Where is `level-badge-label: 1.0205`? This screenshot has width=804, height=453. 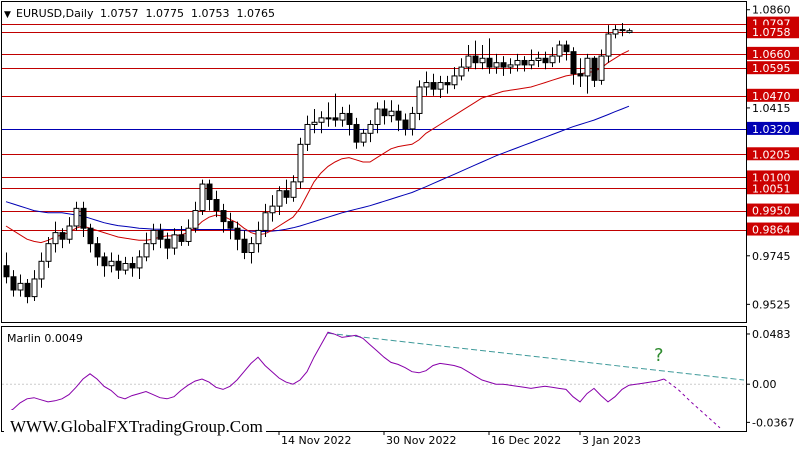 level-badge-label: 1.0205 is located at coordinates (771, 154).